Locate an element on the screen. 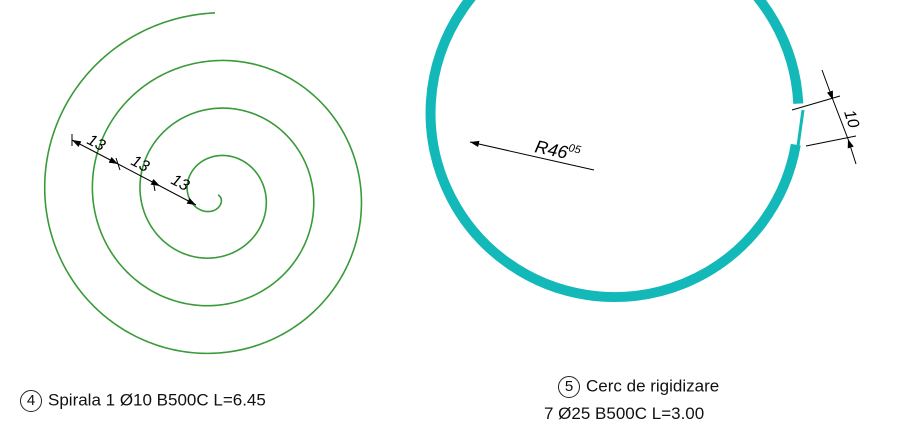 This screenshot has height=439, width=900. radius-dimension-line is located at coordinates (532, 155).